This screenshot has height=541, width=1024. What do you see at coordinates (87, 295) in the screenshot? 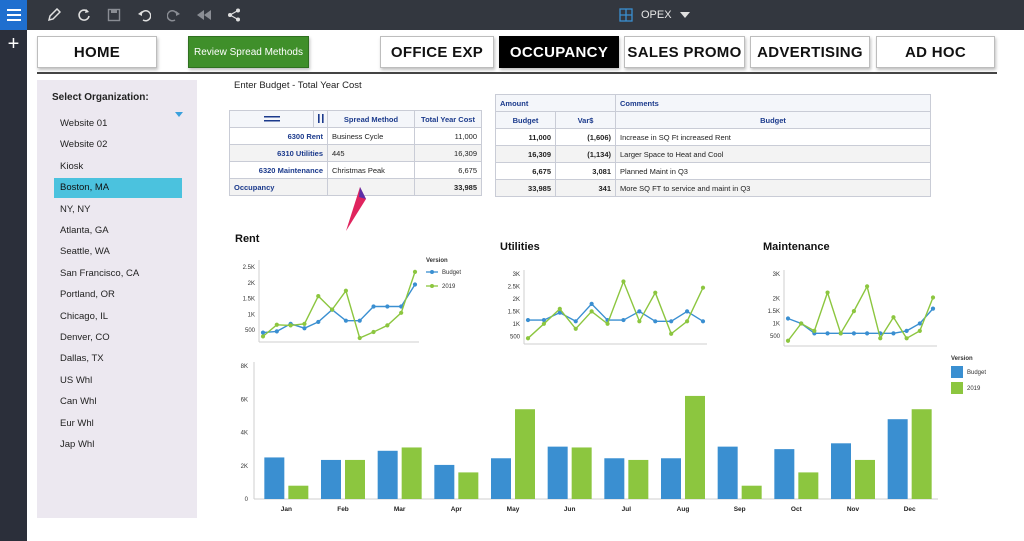
I see `org-item: Portland, OR` at bounding box center [87, 295].